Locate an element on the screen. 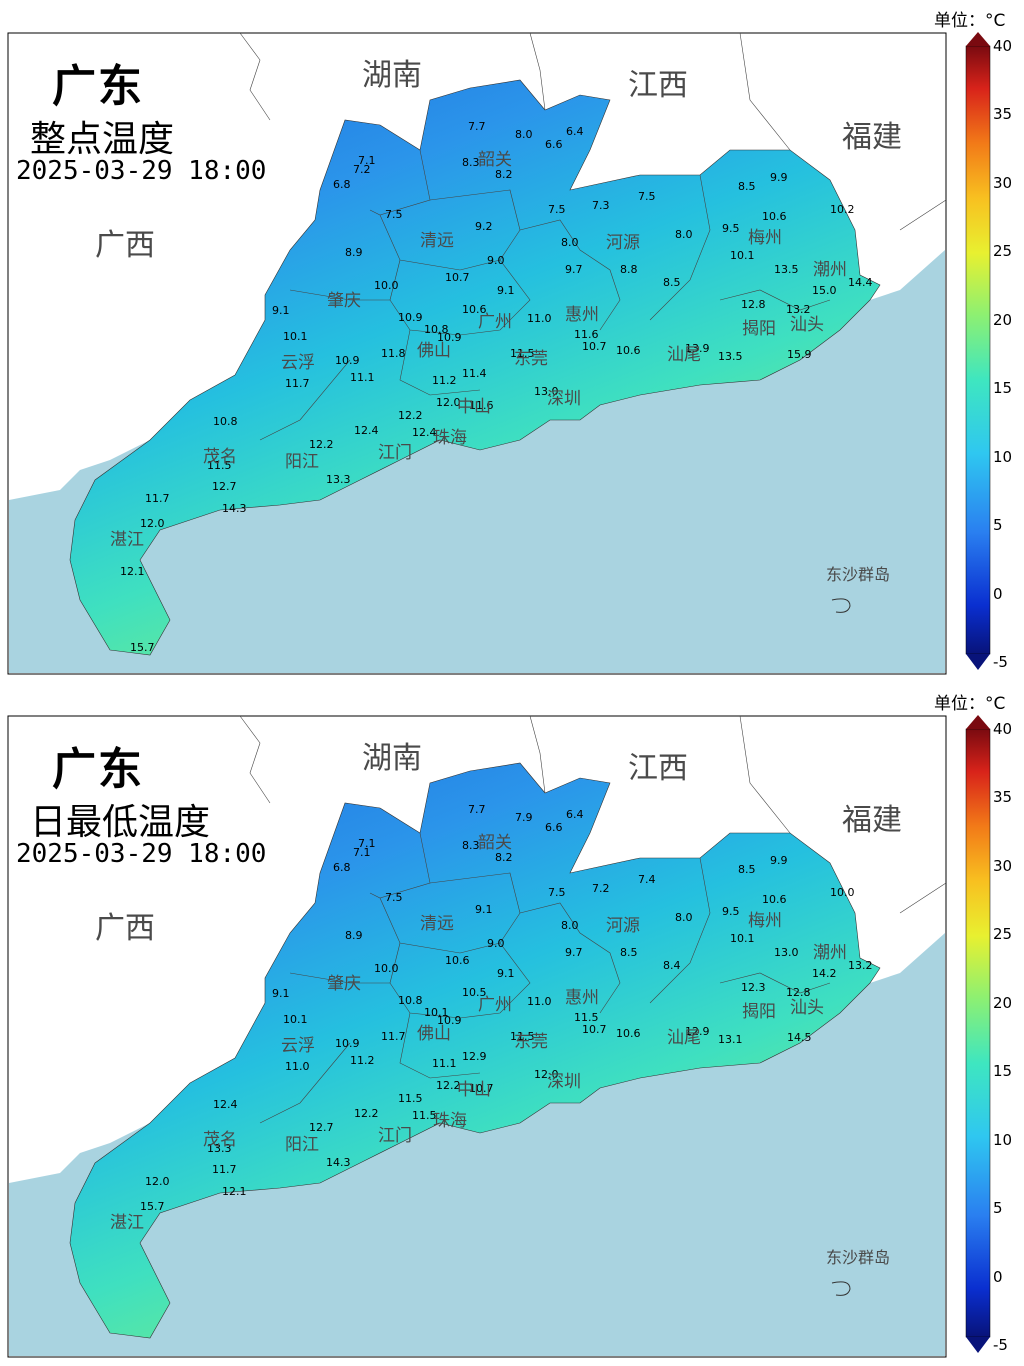 The image size is (1024, 1366). station-value: 8.4 is located at coordinates (672, 965).